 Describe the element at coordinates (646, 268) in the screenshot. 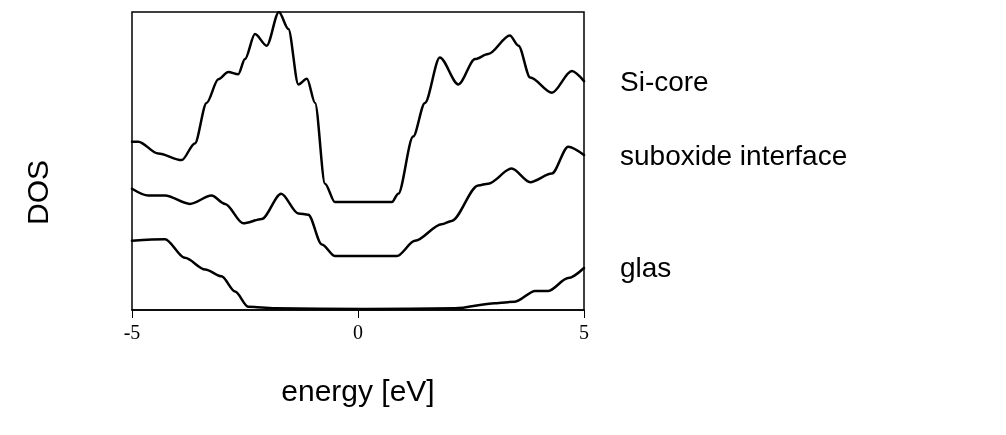

I see `series-label: glas` at that location.